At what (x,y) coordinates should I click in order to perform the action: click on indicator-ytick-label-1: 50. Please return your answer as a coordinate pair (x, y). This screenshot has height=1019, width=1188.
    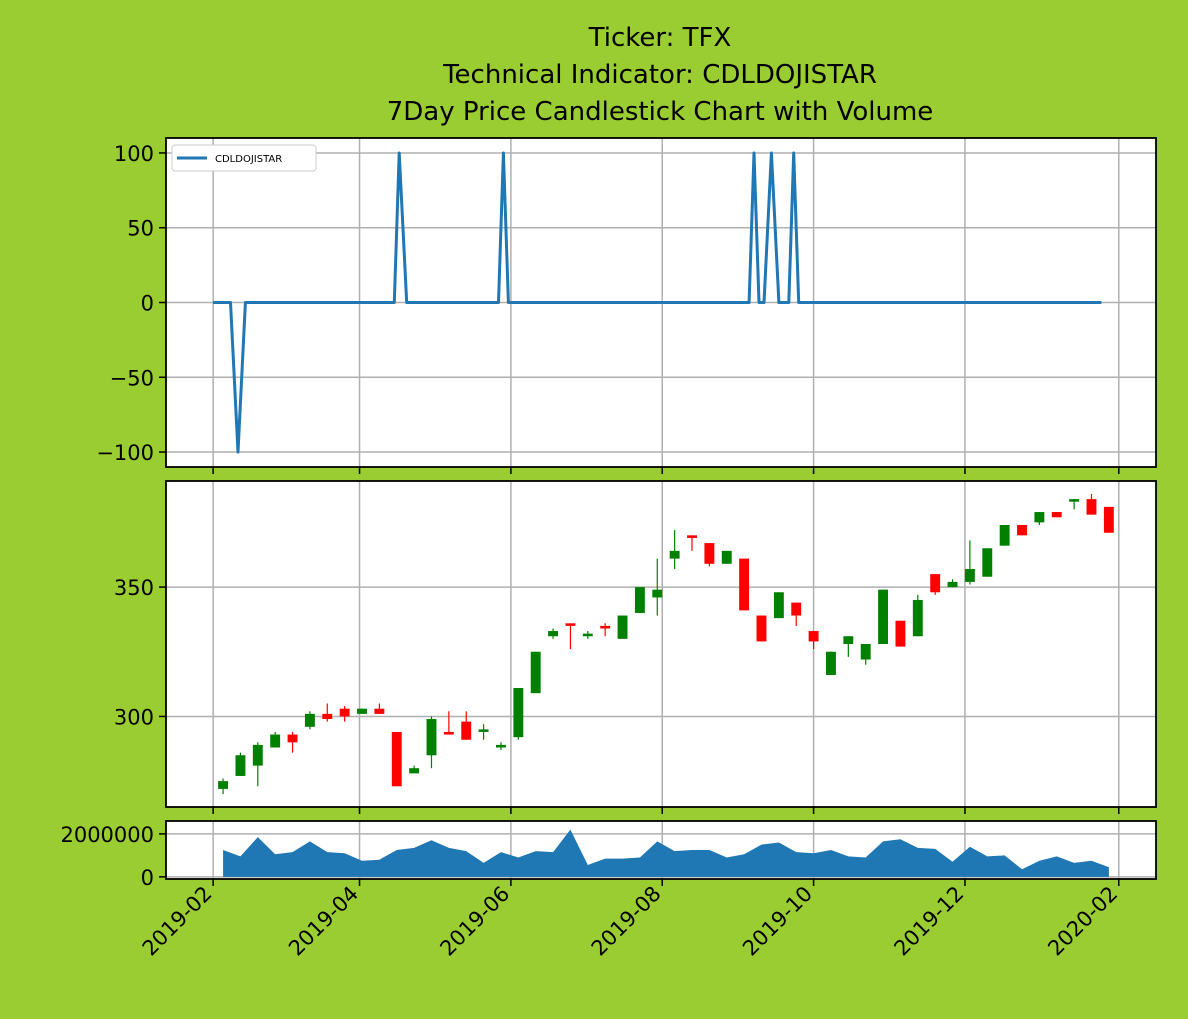
    Looking at the image, I should click on (140, 229).